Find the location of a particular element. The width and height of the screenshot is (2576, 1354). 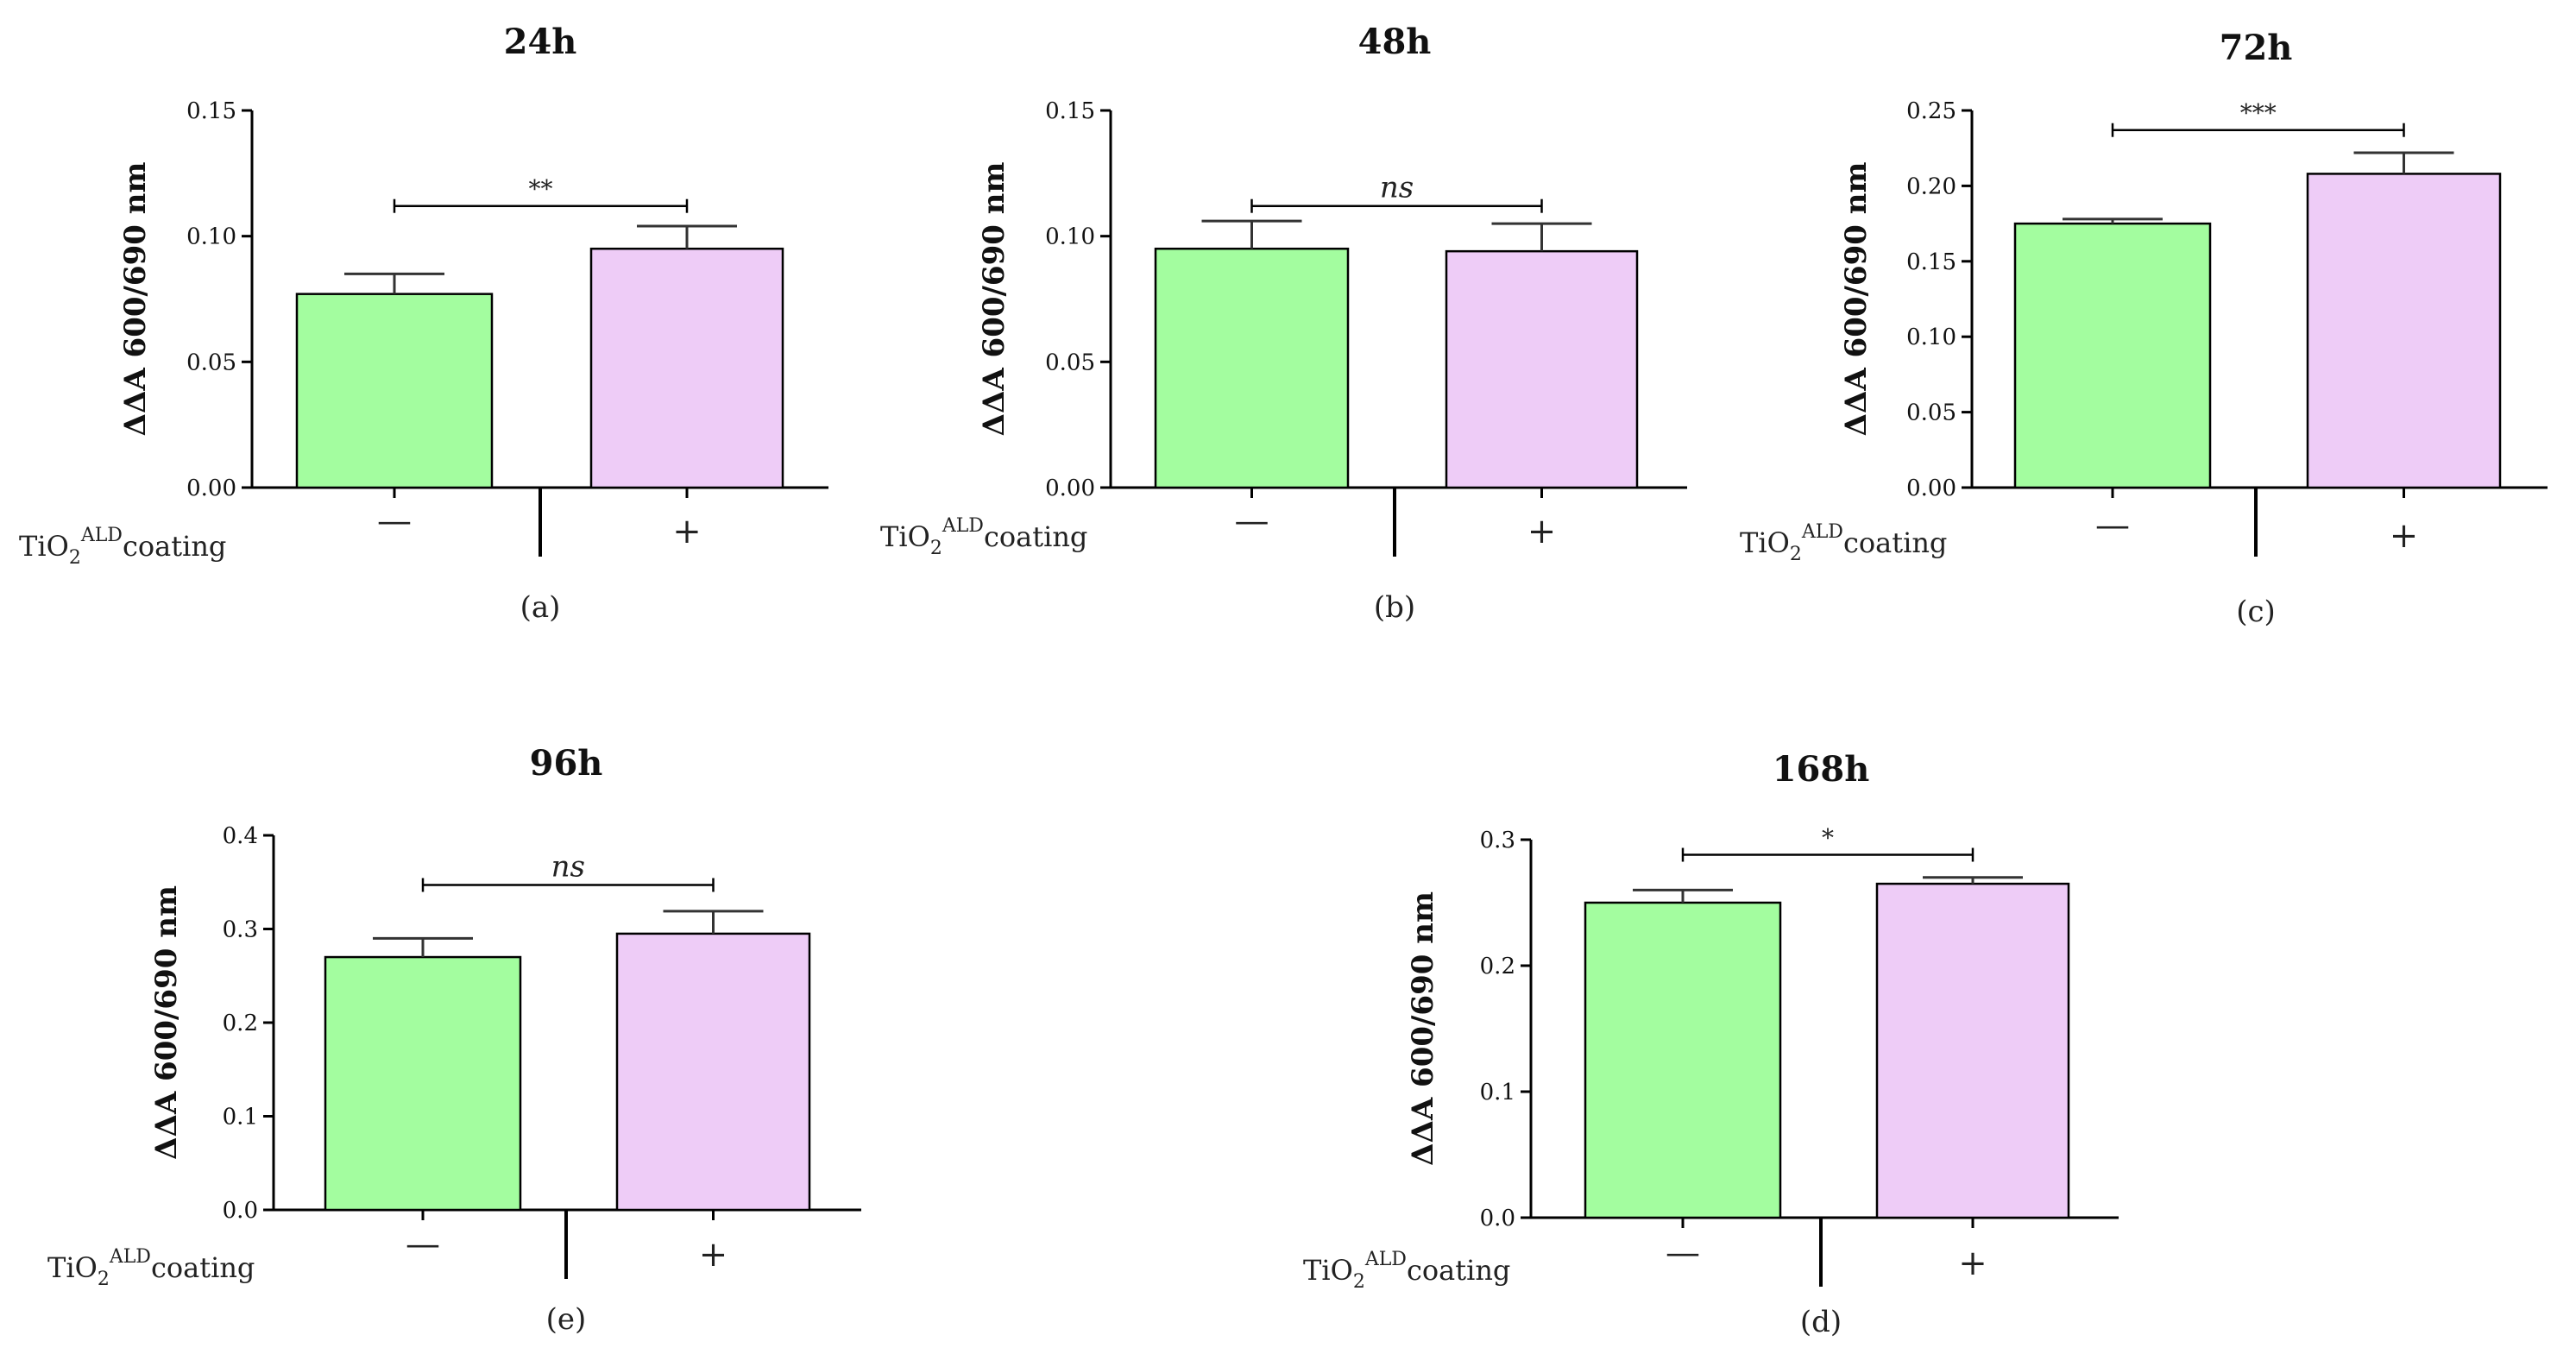

significance-label: *** is located at coordinates (2258, 113).